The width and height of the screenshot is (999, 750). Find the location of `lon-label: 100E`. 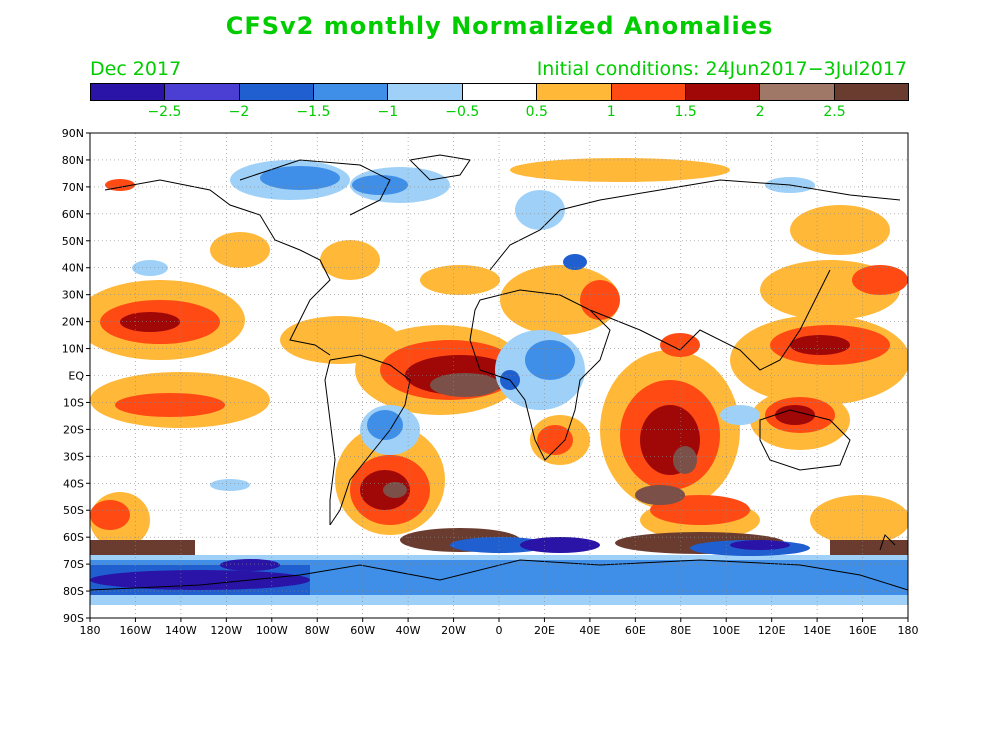

lon-label: 100E is located at coordinates (726, 630).